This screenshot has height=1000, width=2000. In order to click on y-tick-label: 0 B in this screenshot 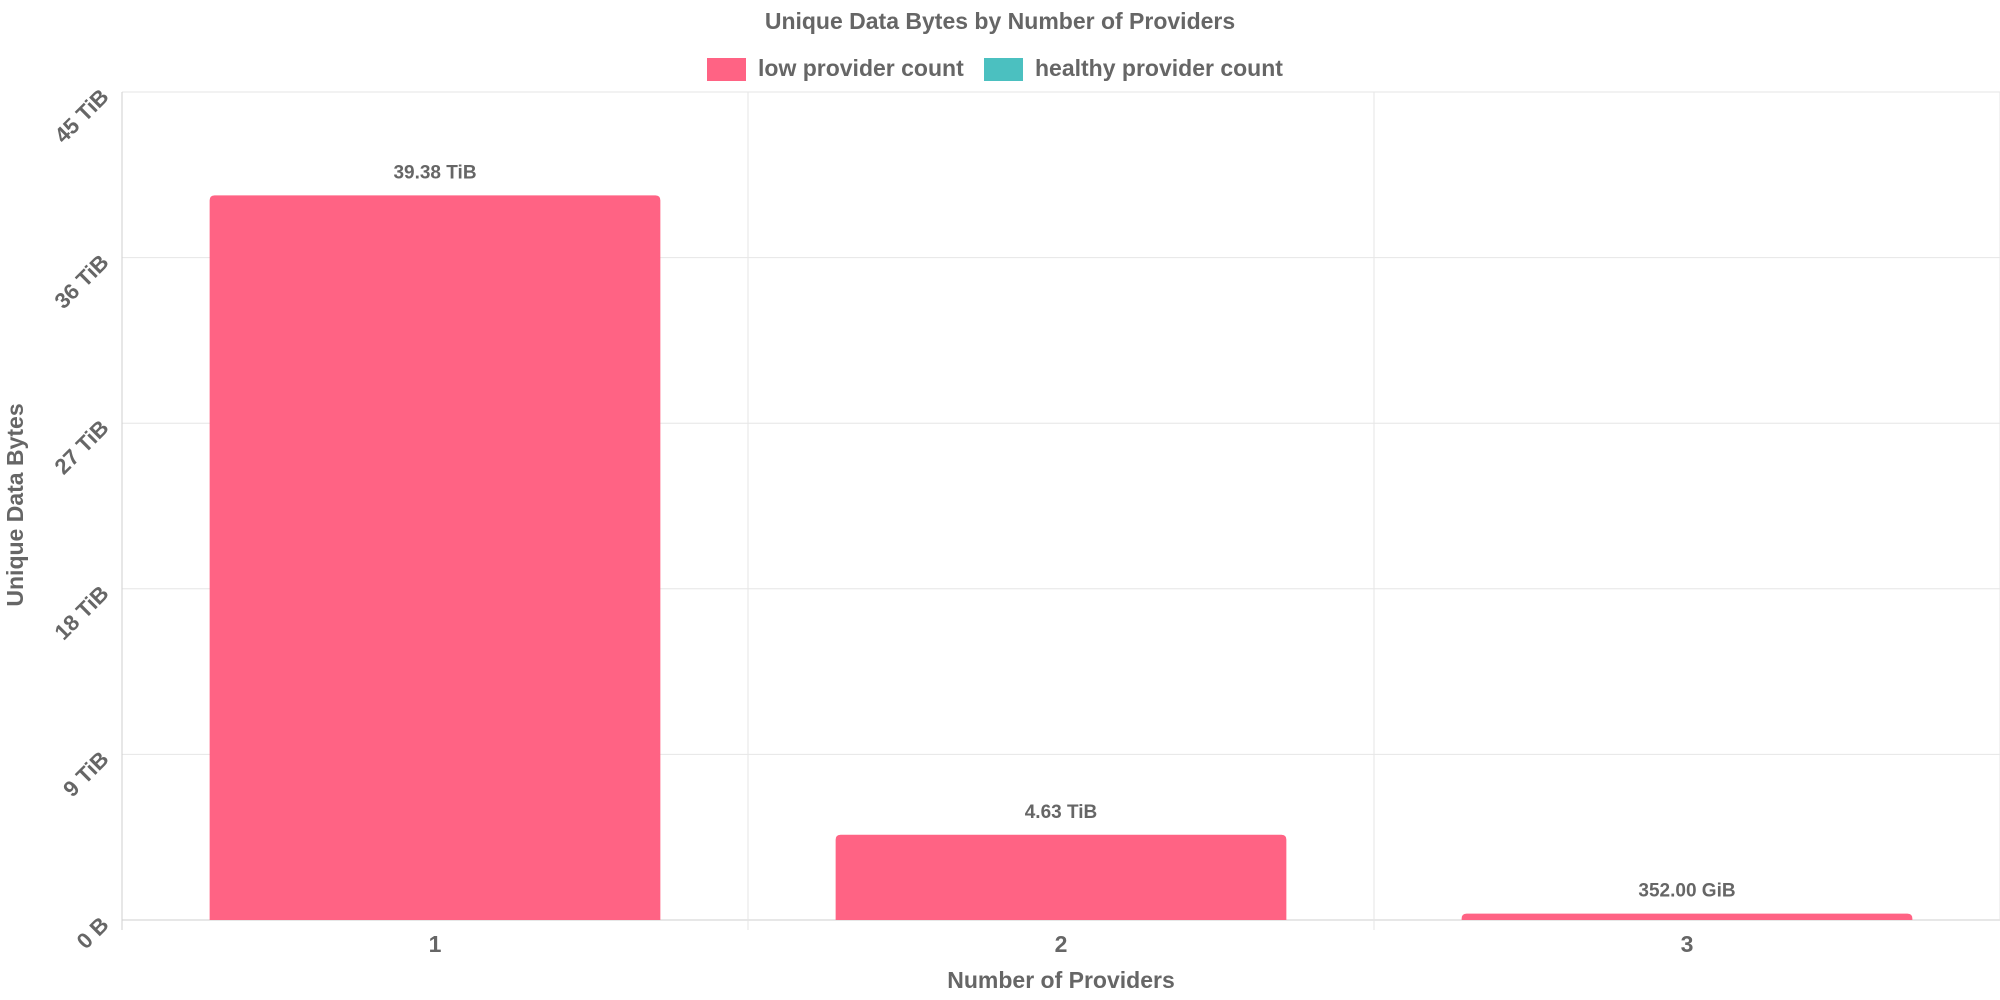, I will do `click(93, 933)`.